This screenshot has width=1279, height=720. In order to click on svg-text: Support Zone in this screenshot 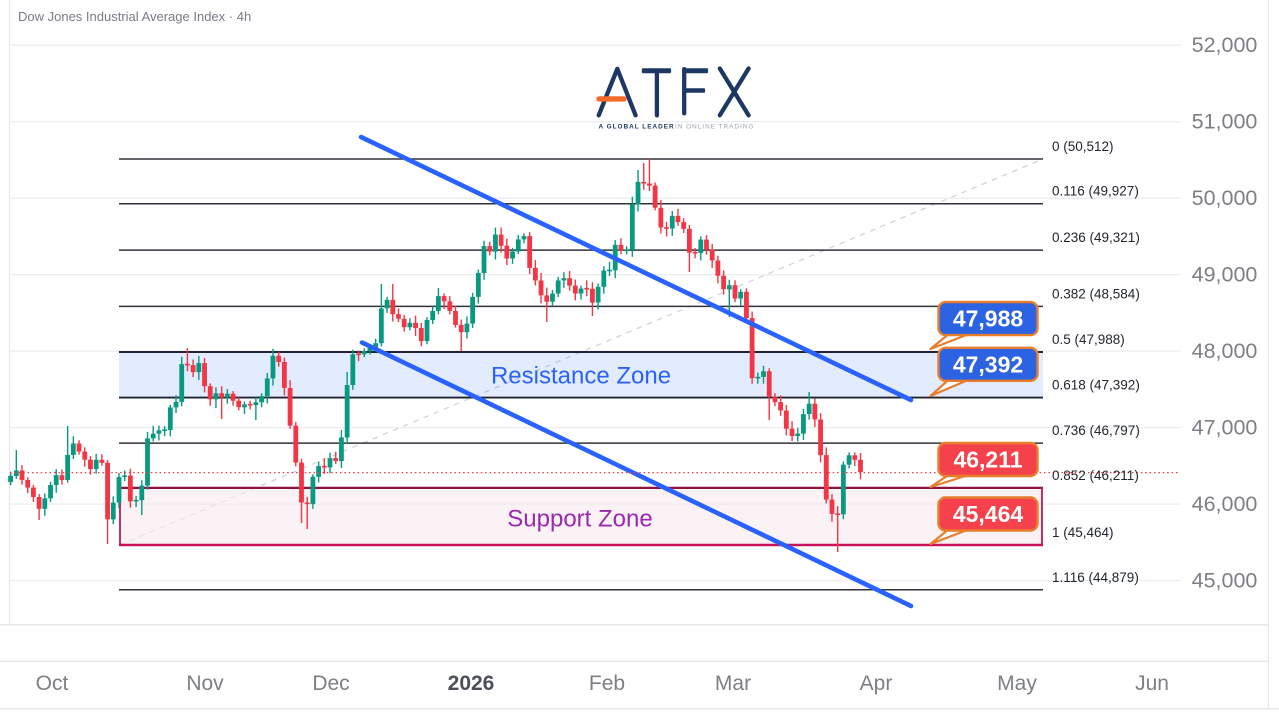, I will do `click(579, 519)`.